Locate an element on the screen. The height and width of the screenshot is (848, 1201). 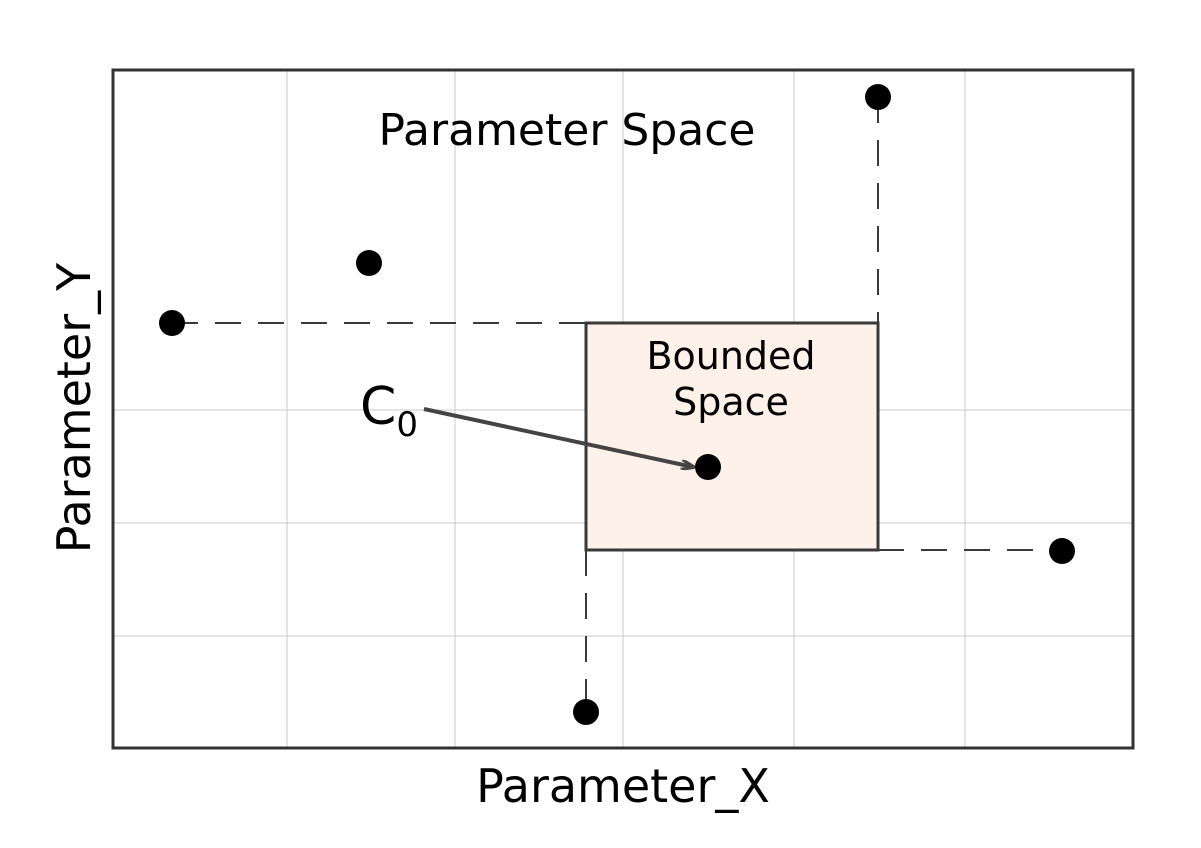
data-point-c0 is located at coordinates (708, 467).